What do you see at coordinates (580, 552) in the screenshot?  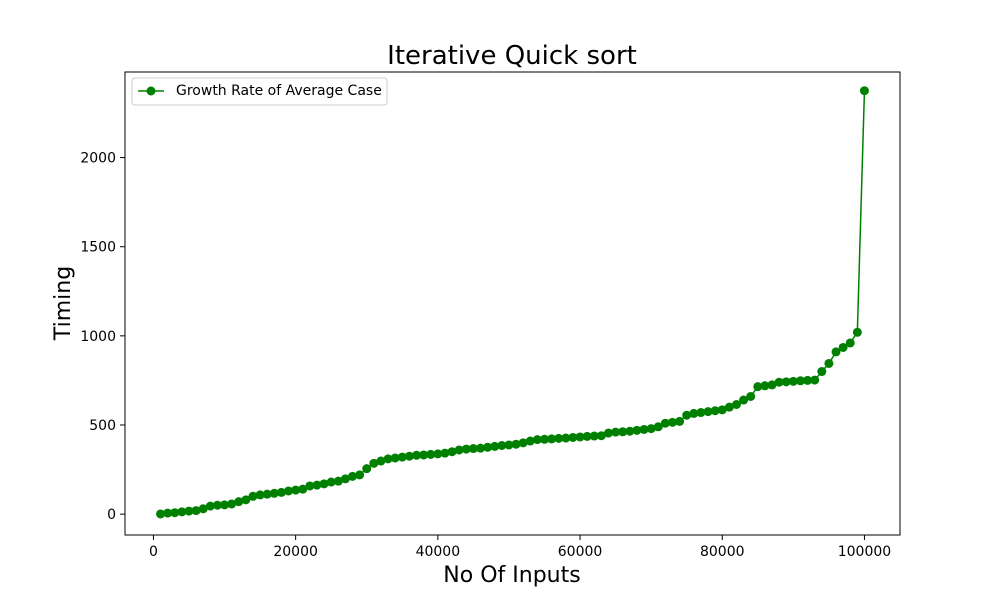 I see `x-tick-label: 60000` at bounding box center [580, 552].